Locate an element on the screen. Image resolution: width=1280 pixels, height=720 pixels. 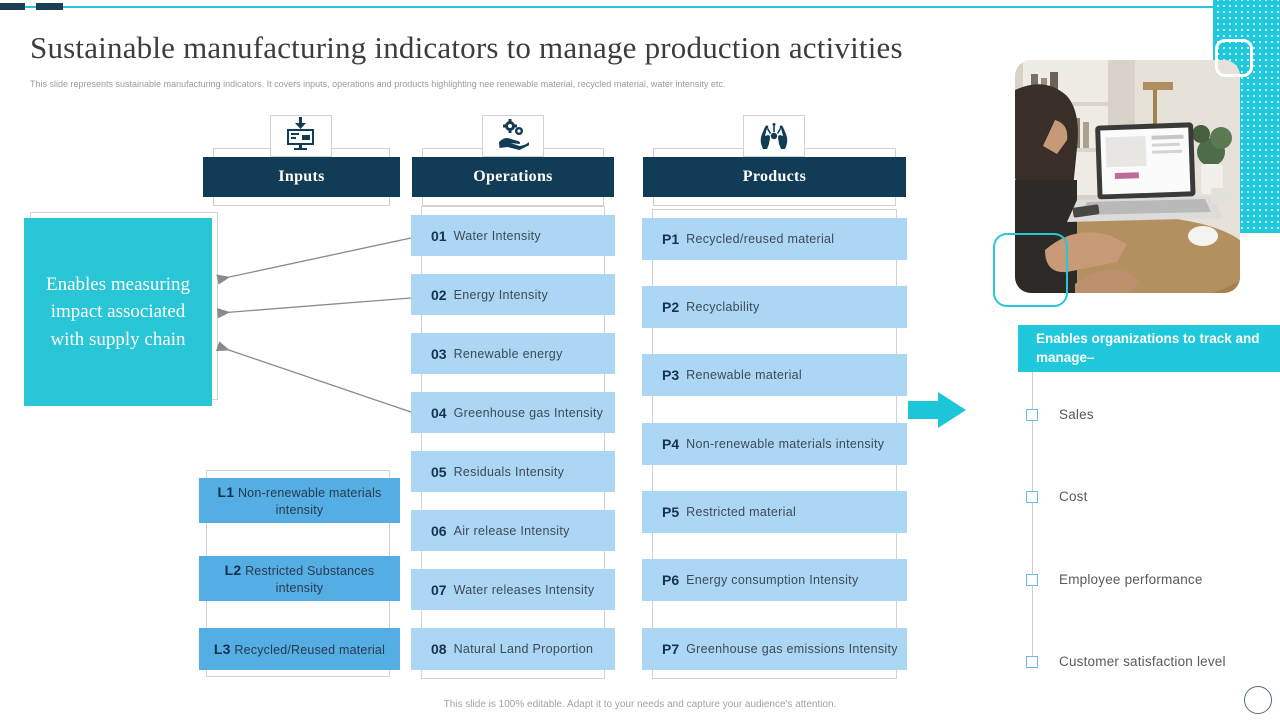
products-item: P1 Recycled/reused material is located at coordinates (774, 239).